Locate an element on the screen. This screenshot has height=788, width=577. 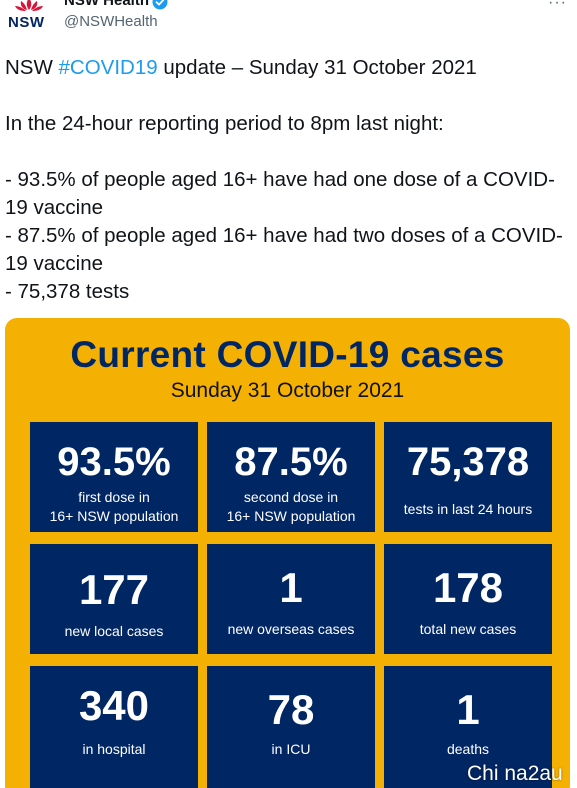
stat-tile-overseas-cases: 1 new overseas cases is located at coordinates (291, 599).